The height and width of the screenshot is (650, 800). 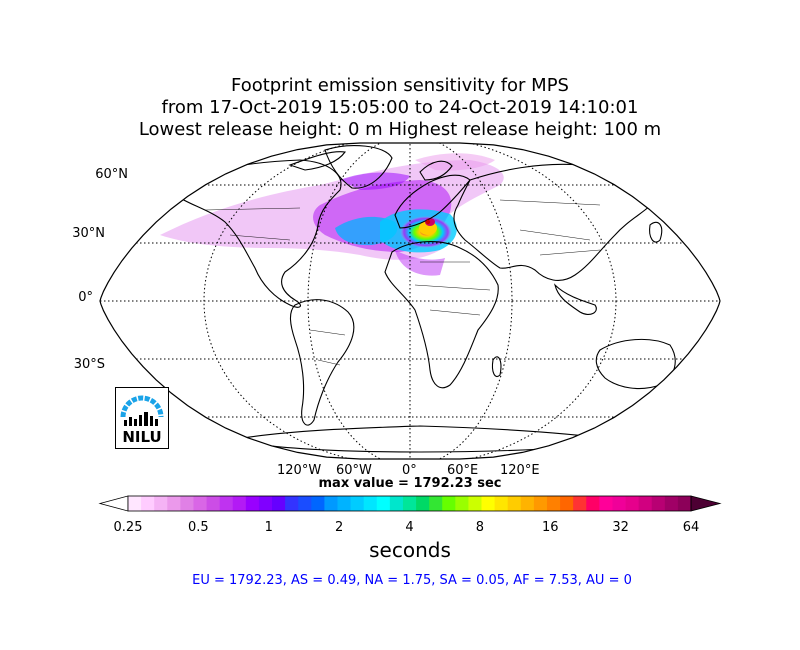 What do you see at coordinates (410, 483) in the screenshot?
I see `max-value-label: max value = 1792.23 sec` at bounding box center [410, 483].